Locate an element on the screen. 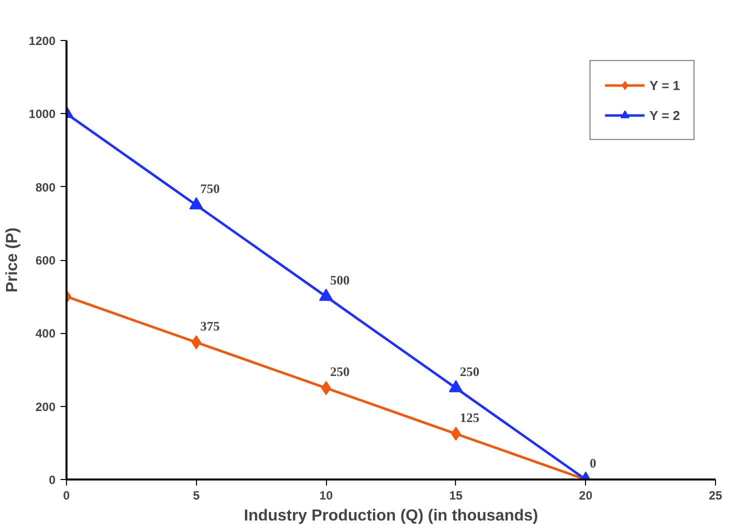 The height and width of the screenshot is (531, 739). y-tick-label: 800 is located at coordinates (45, 187).